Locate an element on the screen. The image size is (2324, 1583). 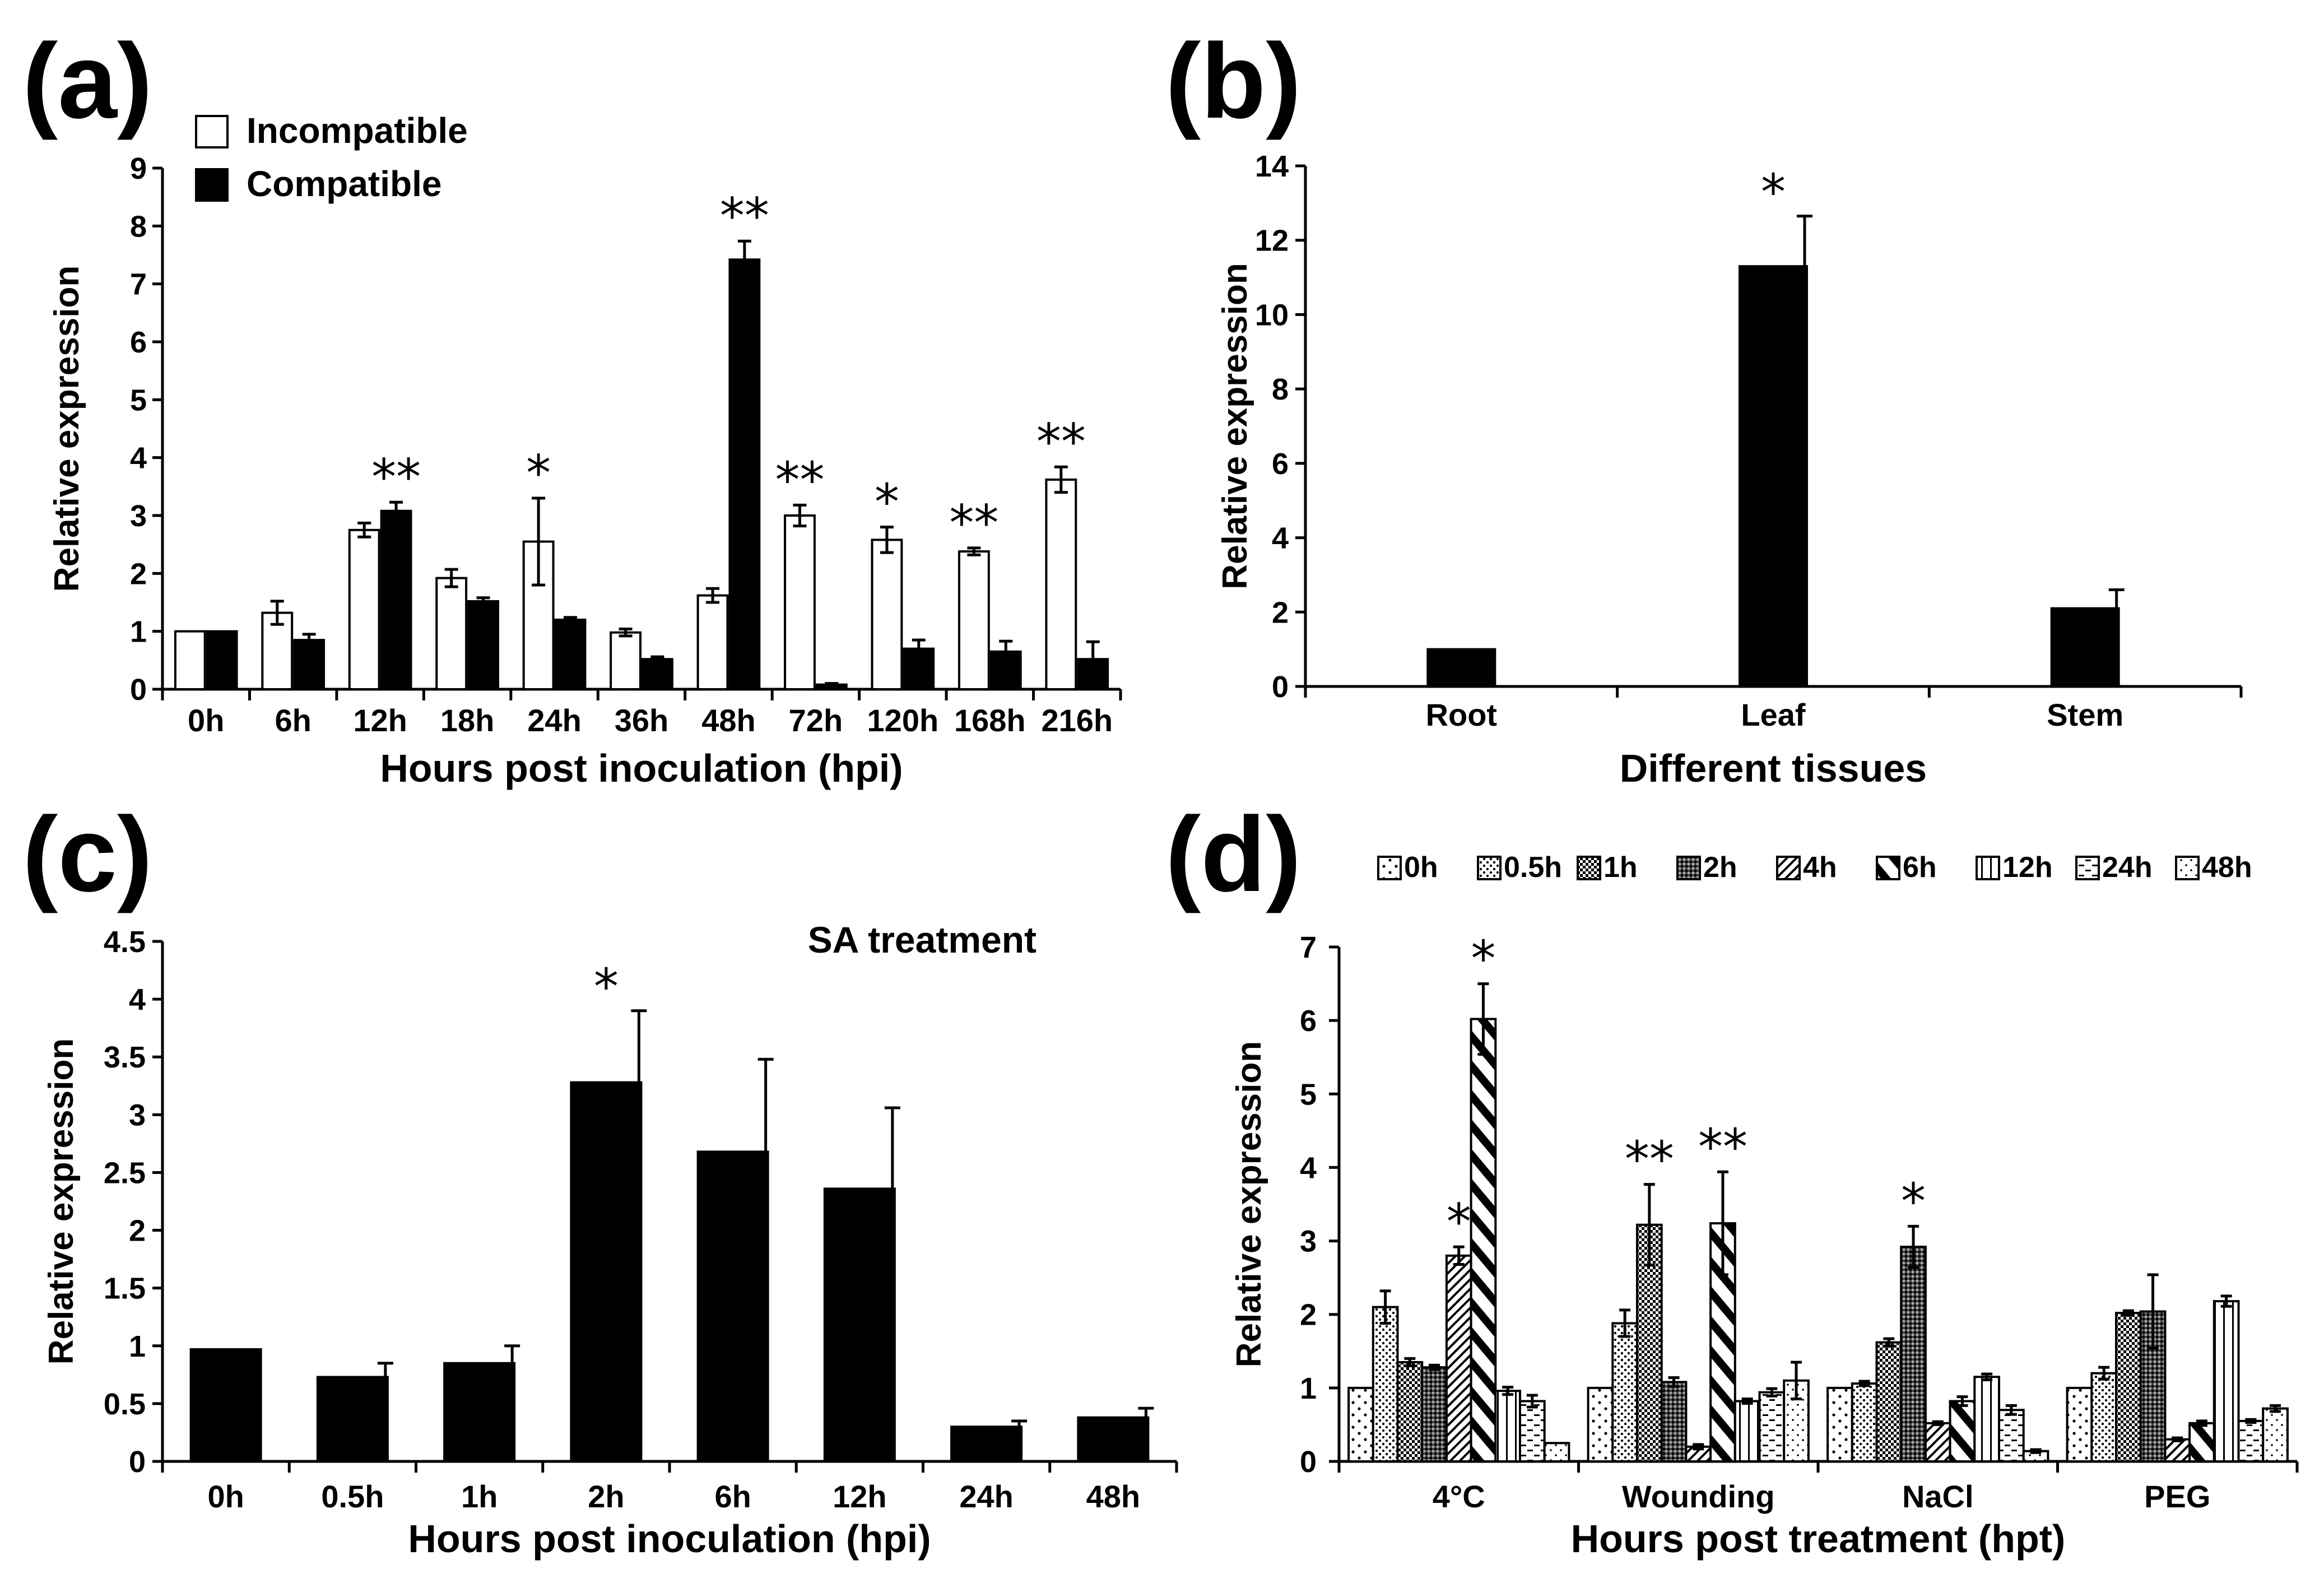
d-ytick-label: 5 is located at coordinates (1308, 1094).